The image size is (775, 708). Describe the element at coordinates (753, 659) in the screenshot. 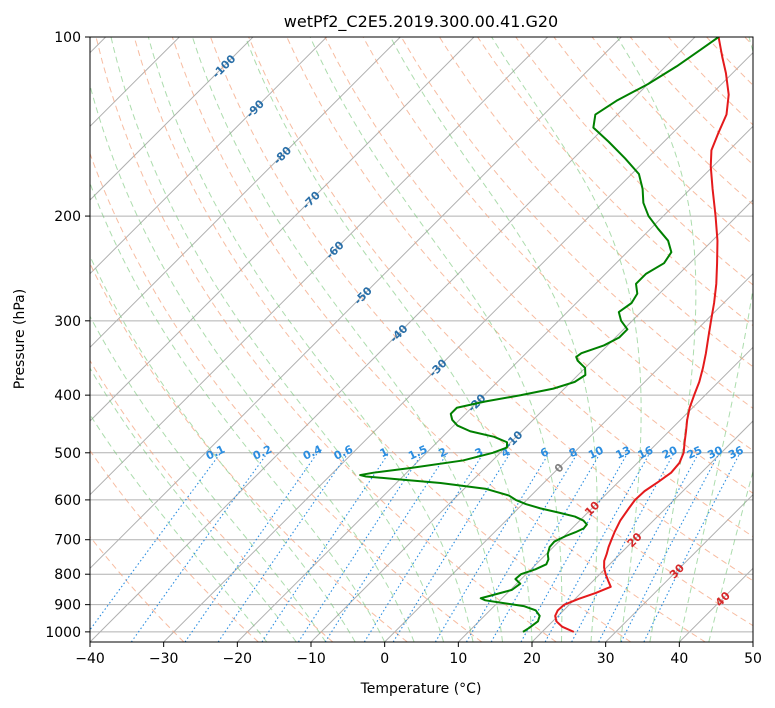

I see `x-tick-label: 50` at that location.